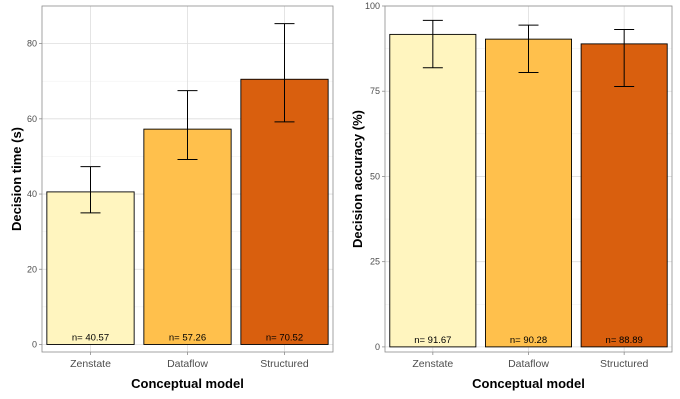  Describe the element at coordinates (624, 340) in the screenshot. I see `bar-value-label: n= 88.89` at that location.